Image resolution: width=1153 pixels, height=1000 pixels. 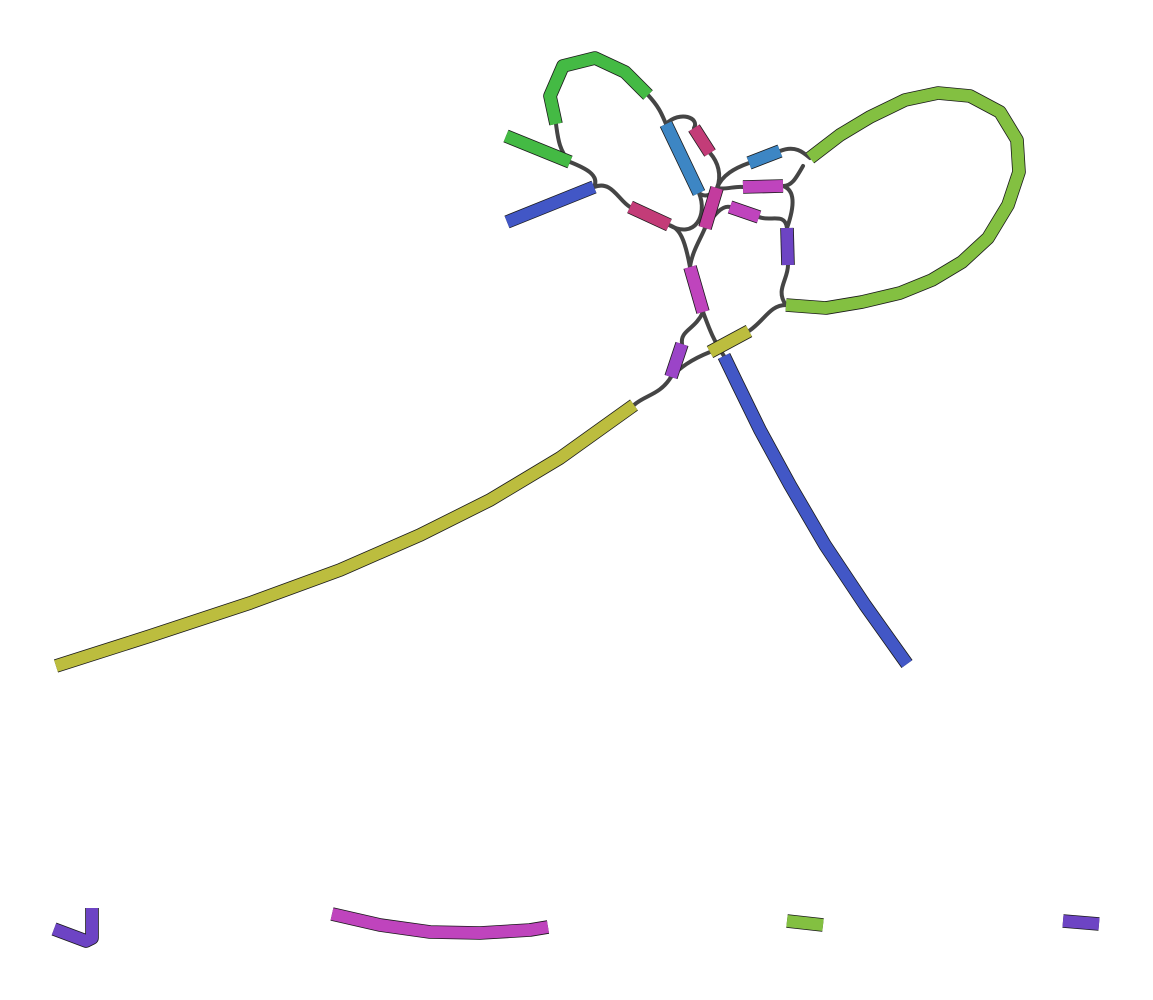 I want to click on segment-magenta-vertical, so click(x=696, y=289).